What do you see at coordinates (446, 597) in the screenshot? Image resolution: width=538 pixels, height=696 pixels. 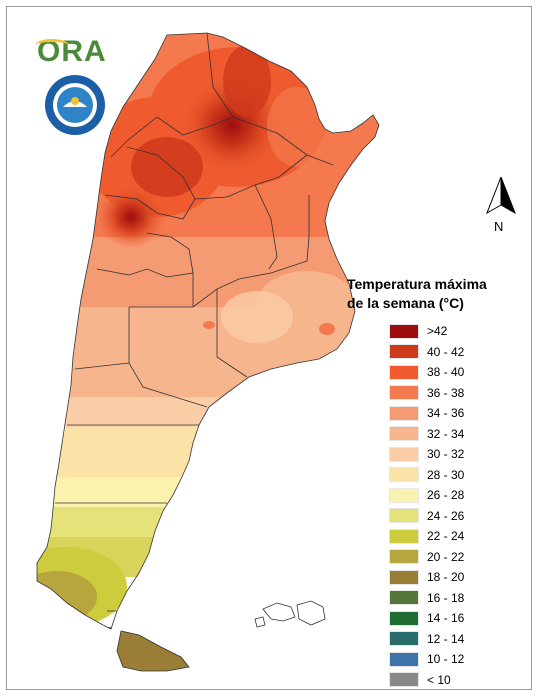 I see `legend-label: 16 - 18` at bounding box center [446, 597].